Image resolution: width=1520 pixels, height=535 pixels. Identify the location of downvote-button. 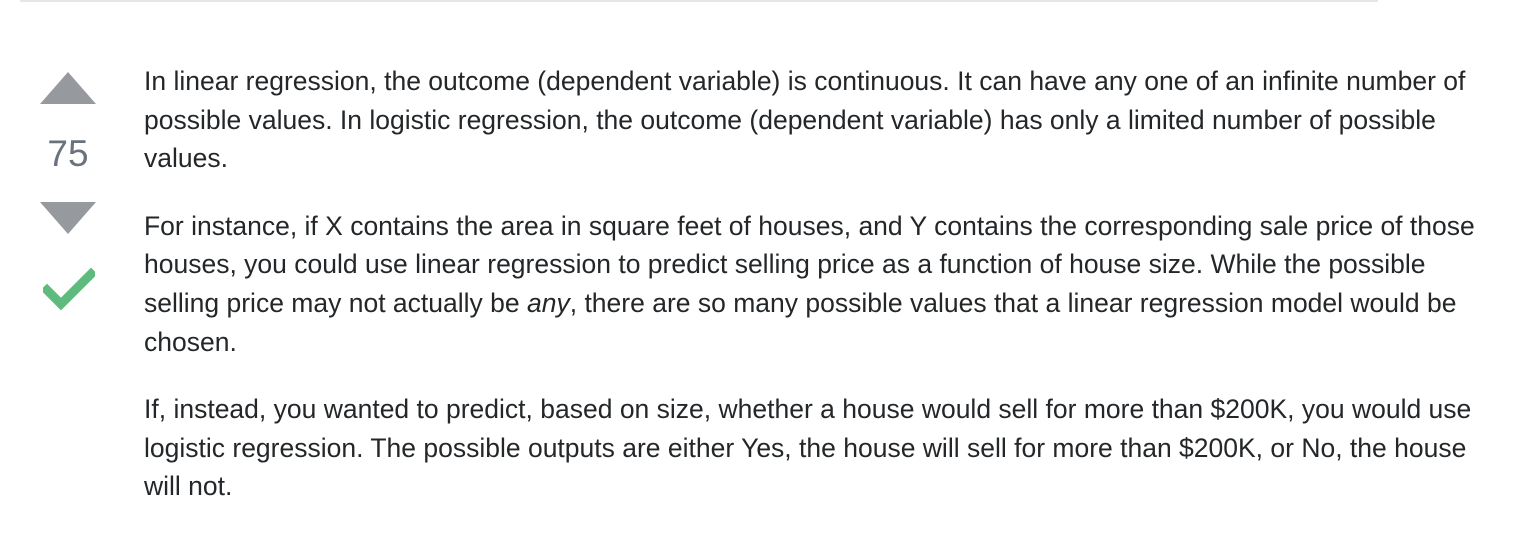
(68, 218).